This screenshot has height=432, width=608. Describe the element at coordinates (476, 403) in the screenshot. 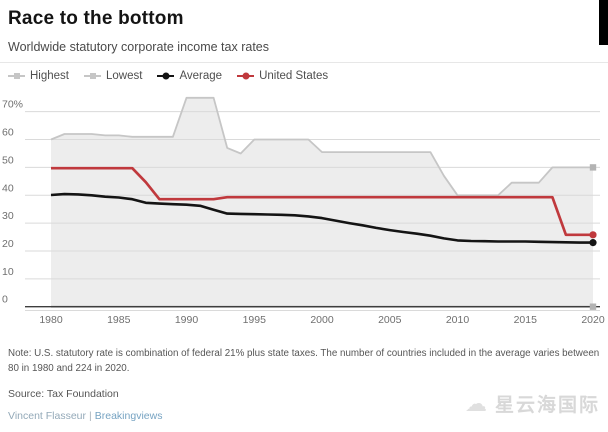

I see `cloud-logo-icon: ☁` at that location.